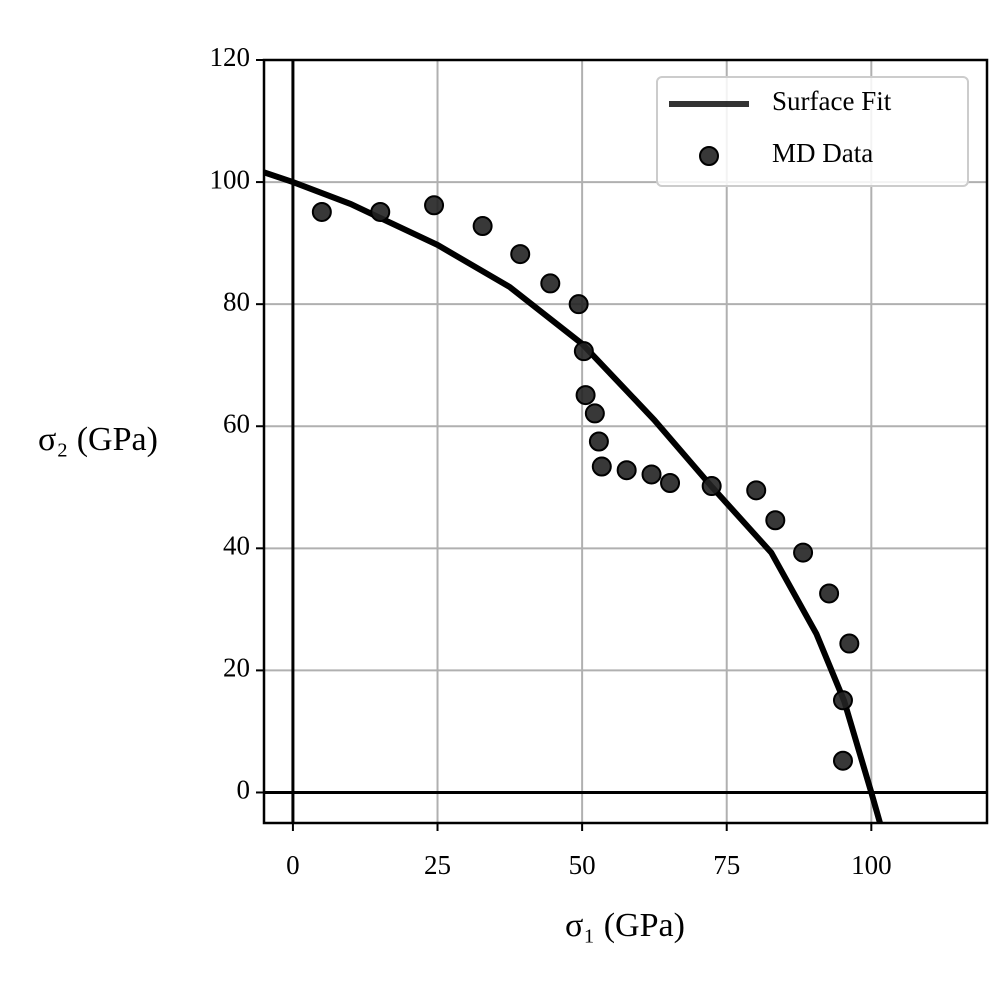 Image resolution: width=996 pixels, height=1001 pixels. What do you see at coordinates (230, 57) in the screenshot?
I see `y-tick-label: 120` at bounding box center [230, 57].